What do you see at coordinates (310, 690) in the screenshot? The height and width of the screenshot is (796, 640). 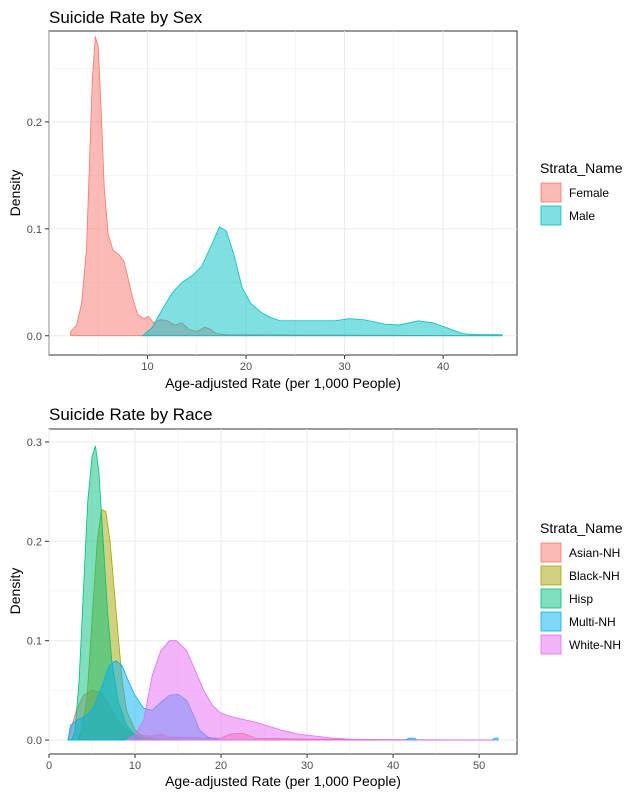 I see `density-area-white-nh` at bounding box center [310, 690].